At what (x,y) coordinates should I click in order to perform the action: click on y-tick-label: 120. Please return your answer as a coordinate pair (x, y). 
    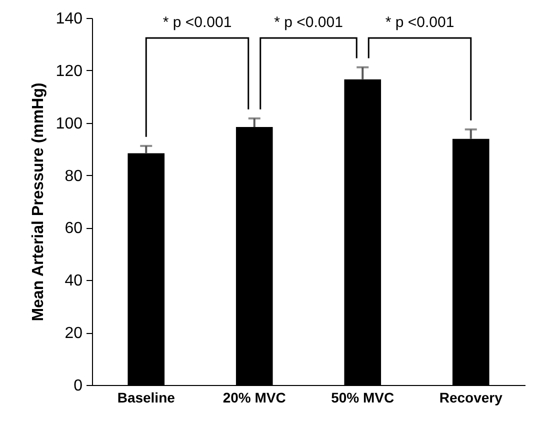
    Looking at the image, I should click on (69, 71).